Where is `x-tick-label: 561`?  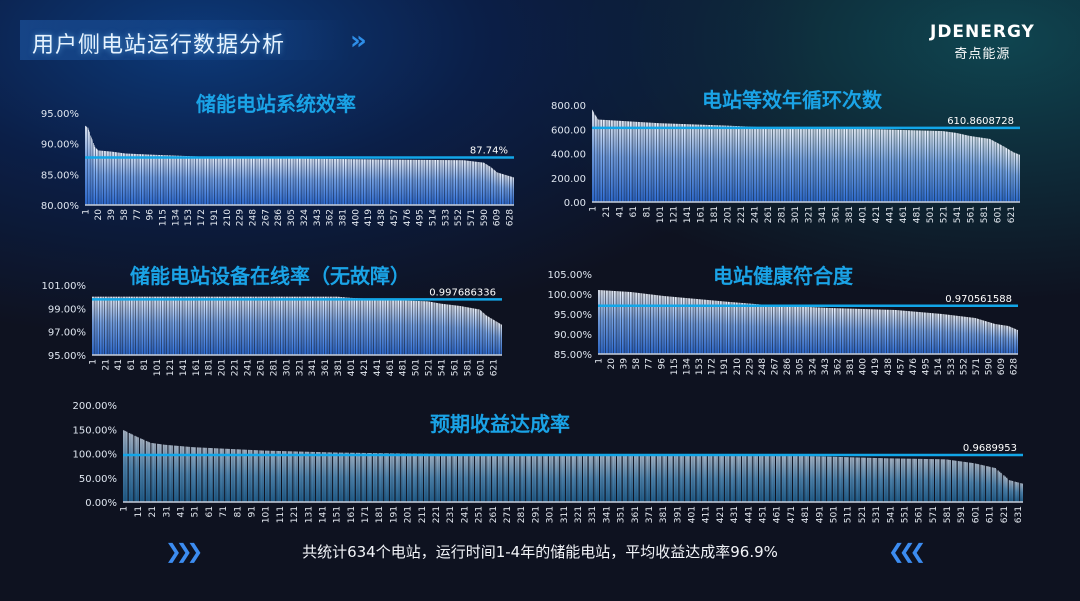
x-tick-label: 561 is located at coordinates (971, 214).